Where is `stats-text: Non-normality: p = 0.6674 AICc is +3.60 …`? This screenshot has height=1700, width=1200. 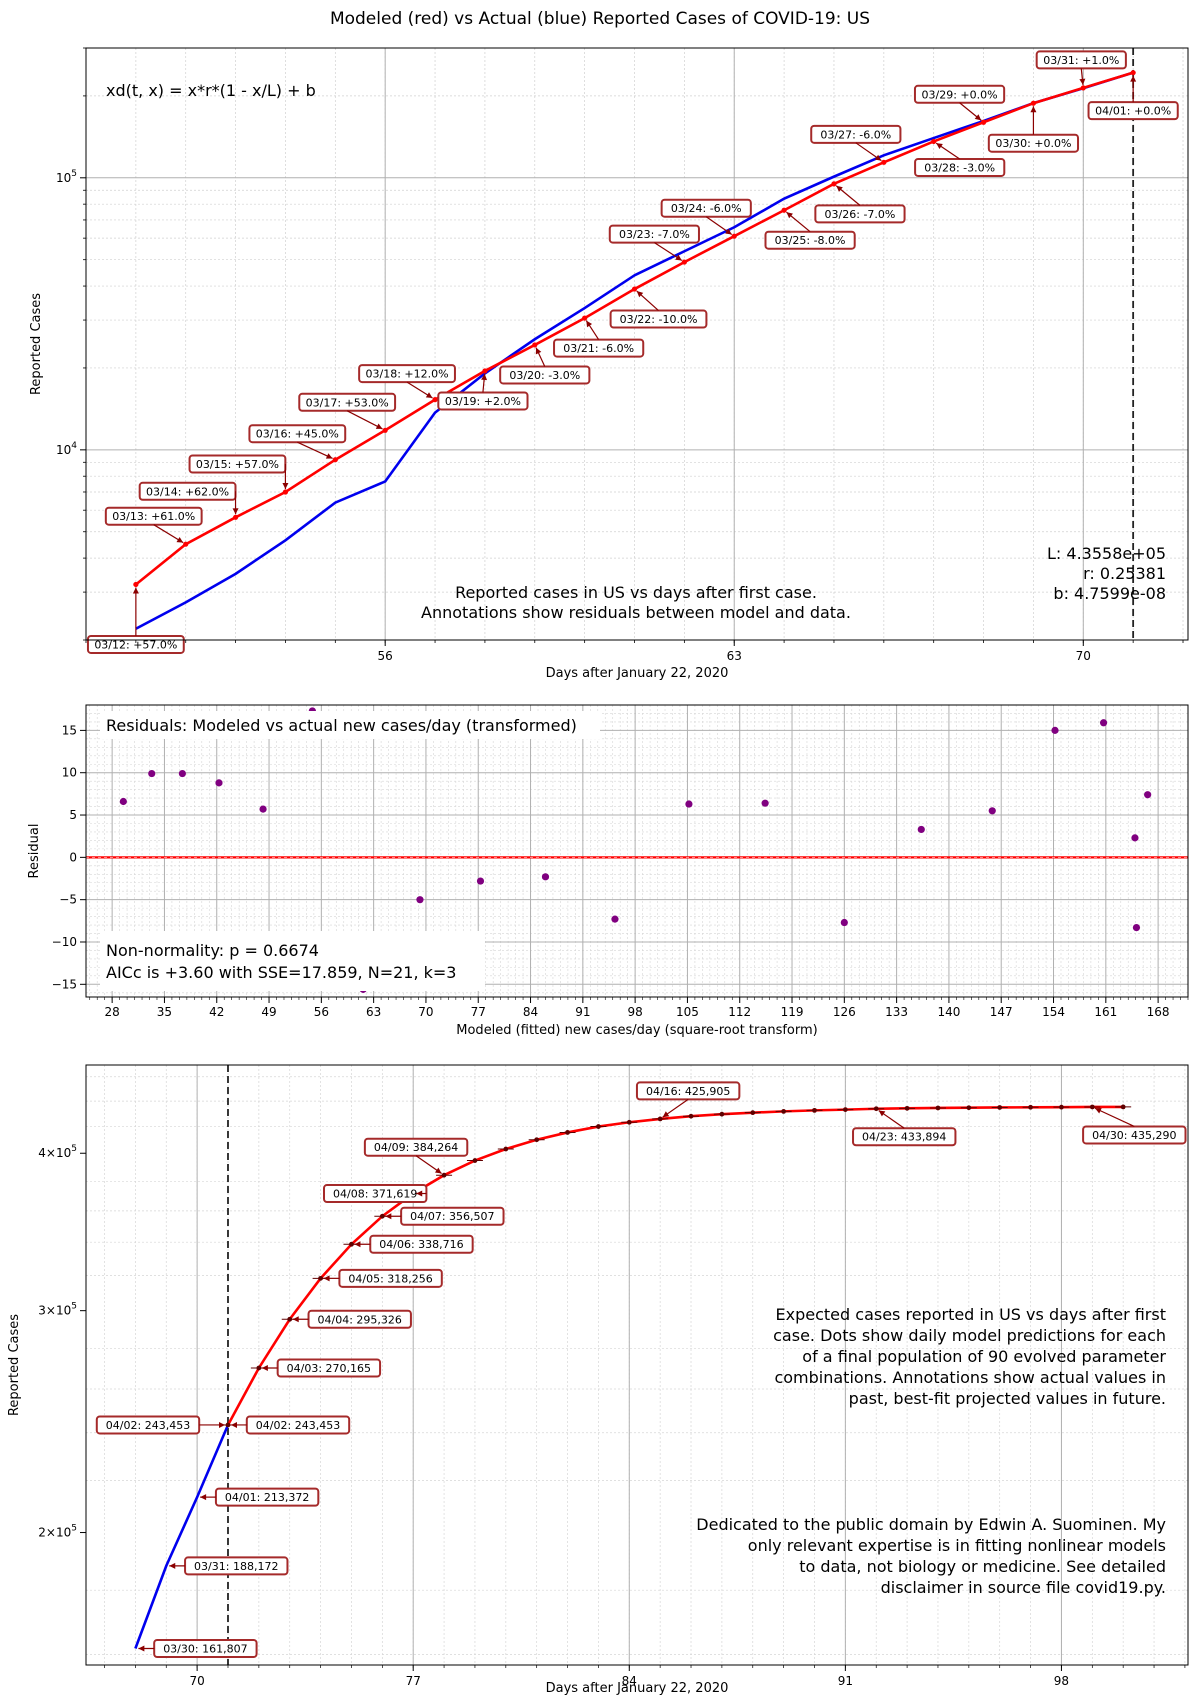 stats-text: Non-normality: p = 0.6674 AICc is +3.60 … is located at coordinates (281, 961).